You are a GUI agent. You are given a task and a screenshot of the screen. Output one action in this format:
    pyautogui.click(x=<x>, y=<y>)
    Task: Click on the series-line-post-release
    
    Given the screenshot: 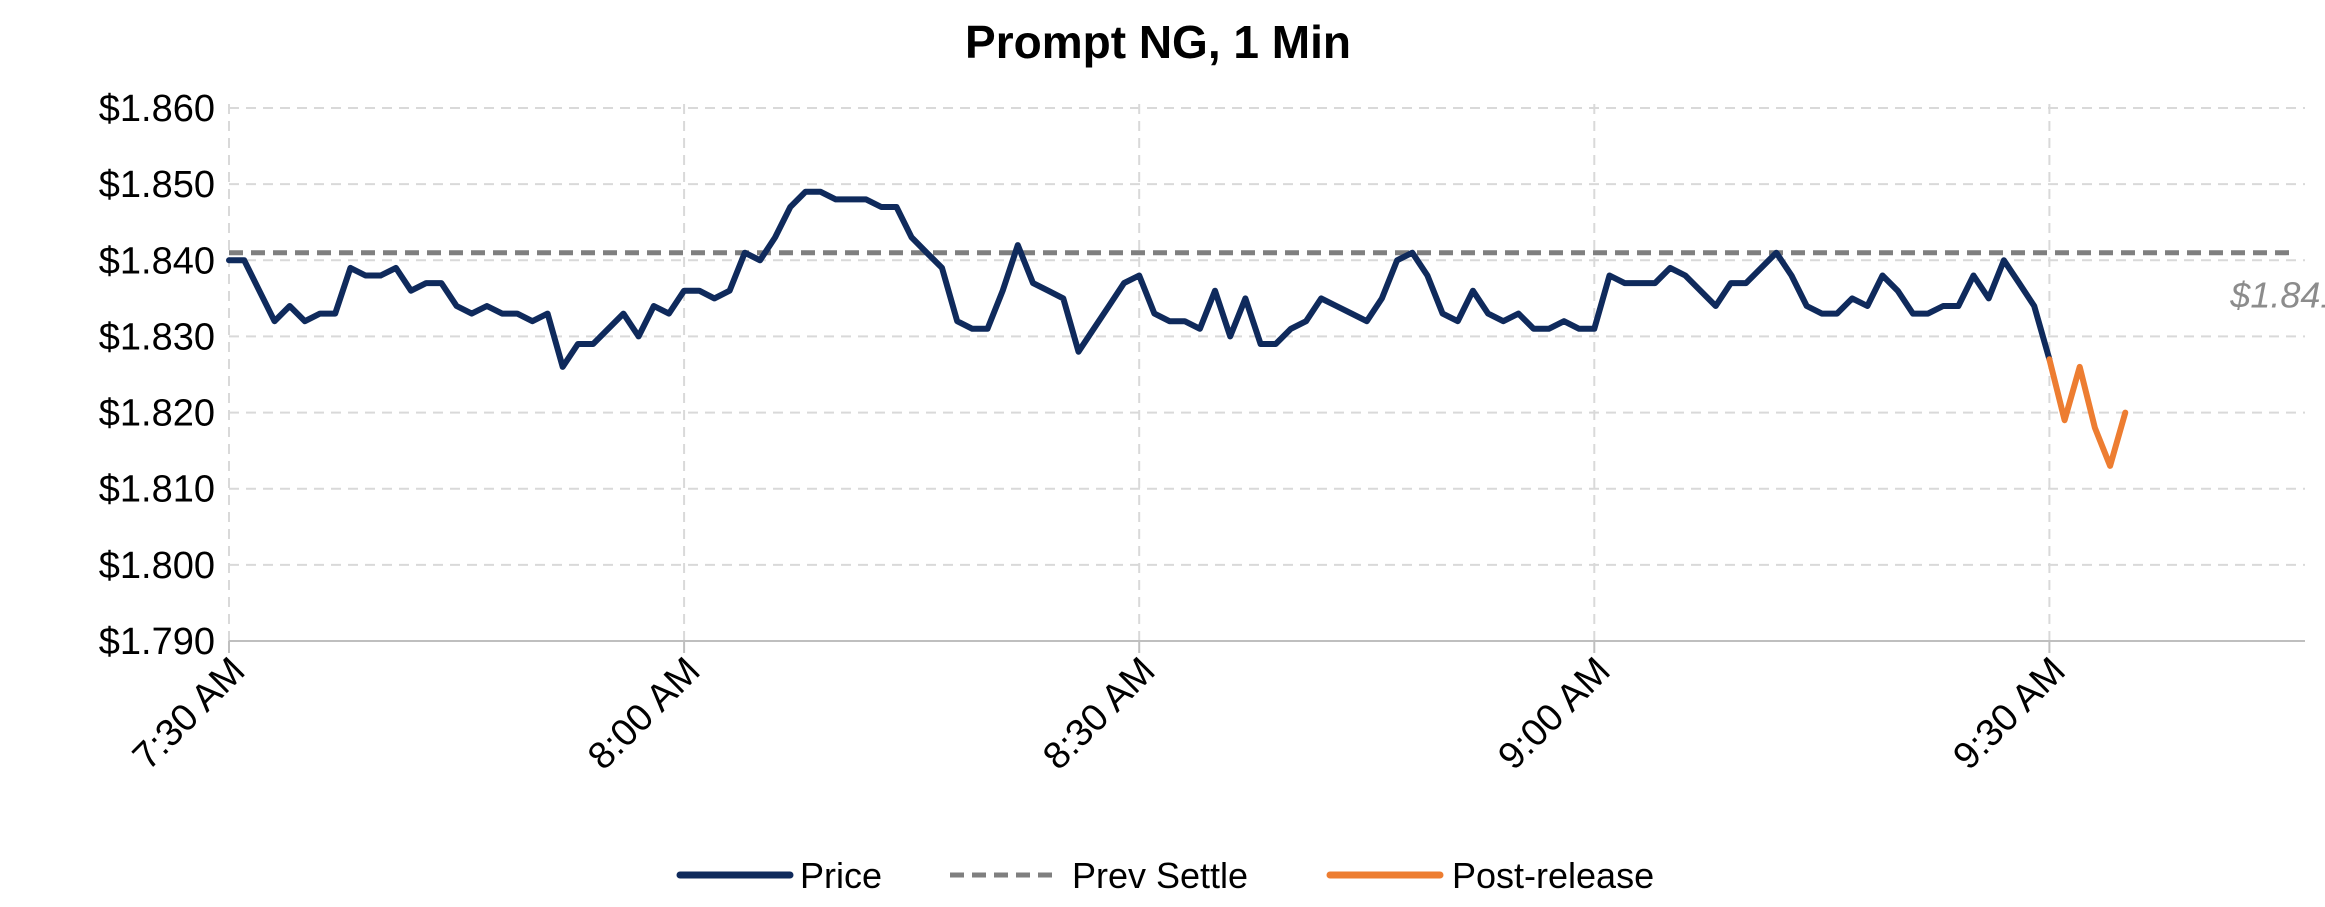 What is the action you would take?
    pyautogui.click(x=2087, y=412)
    